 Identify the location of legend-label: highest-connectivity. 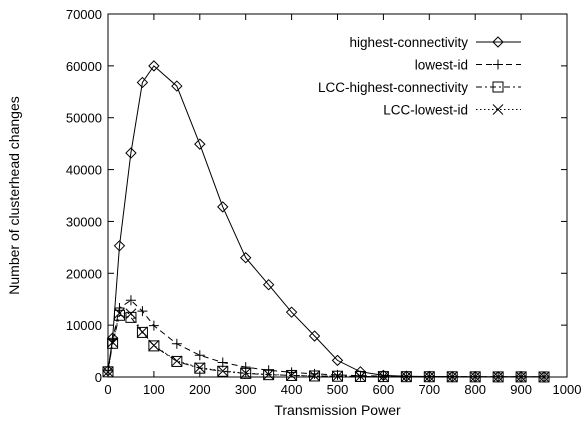
(408, 42).